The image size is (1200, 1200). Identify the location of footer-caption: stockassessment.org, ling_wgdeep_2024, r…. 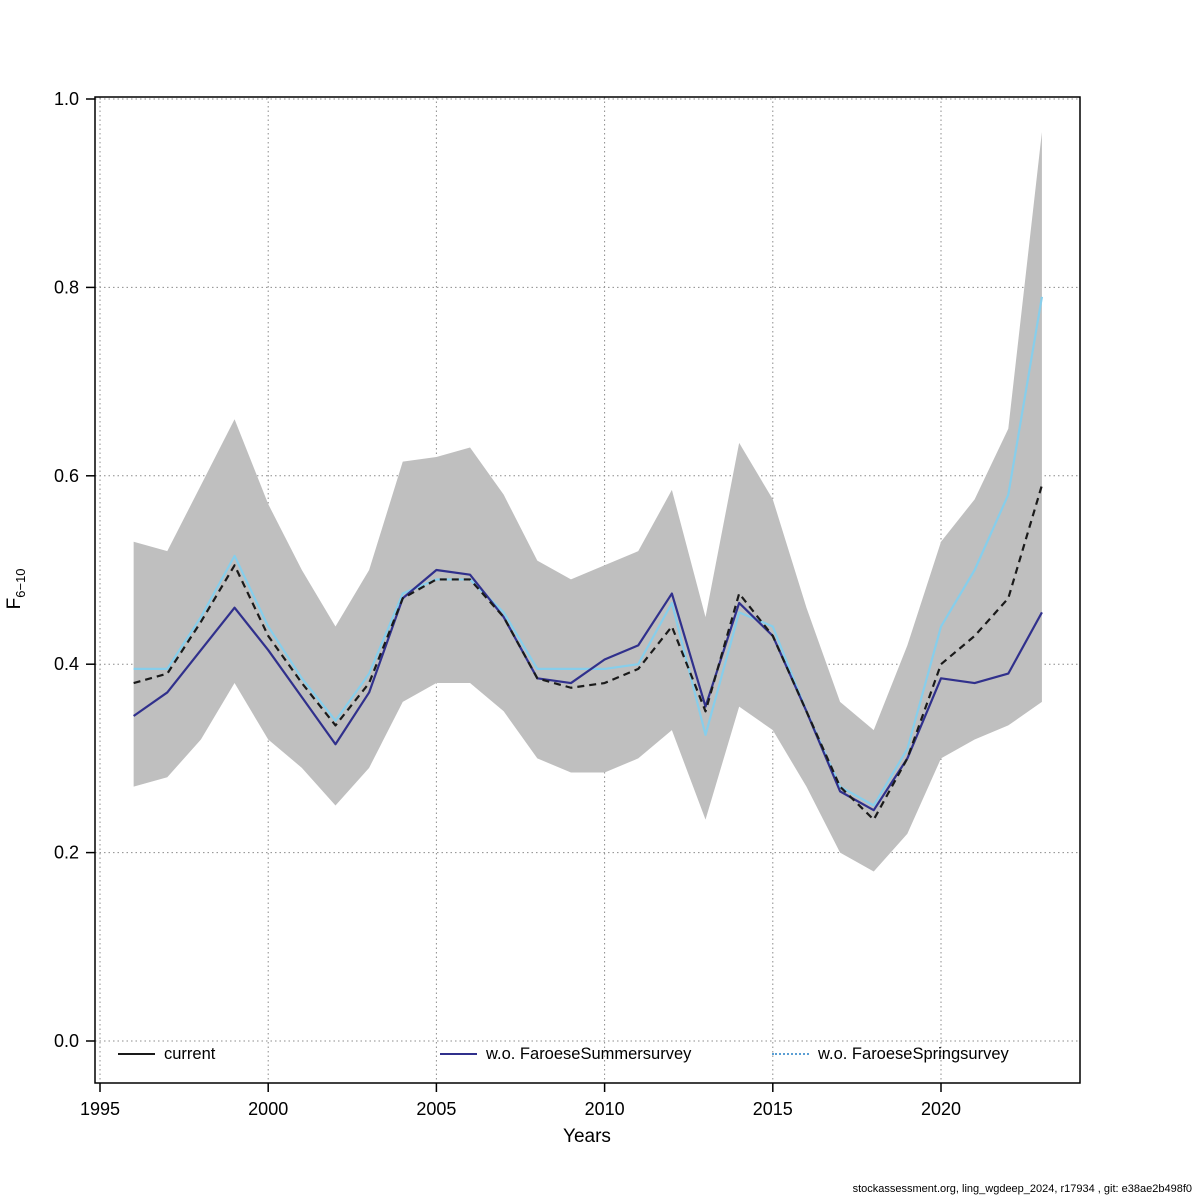
(1022, 1189).